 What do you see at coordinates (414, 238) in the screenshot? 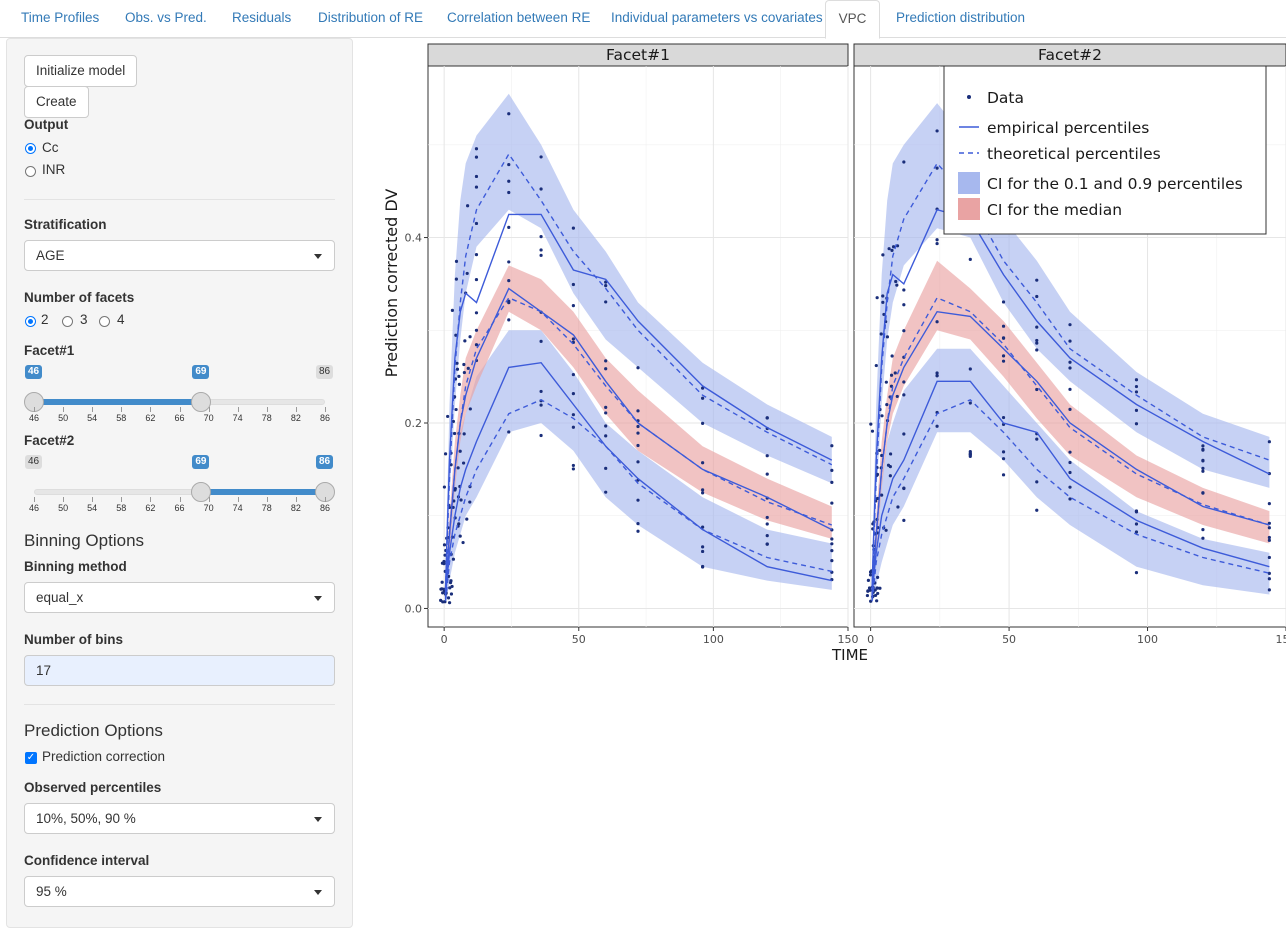
I see `y-tick-label: 0.4` at bounding box center [414, 238].